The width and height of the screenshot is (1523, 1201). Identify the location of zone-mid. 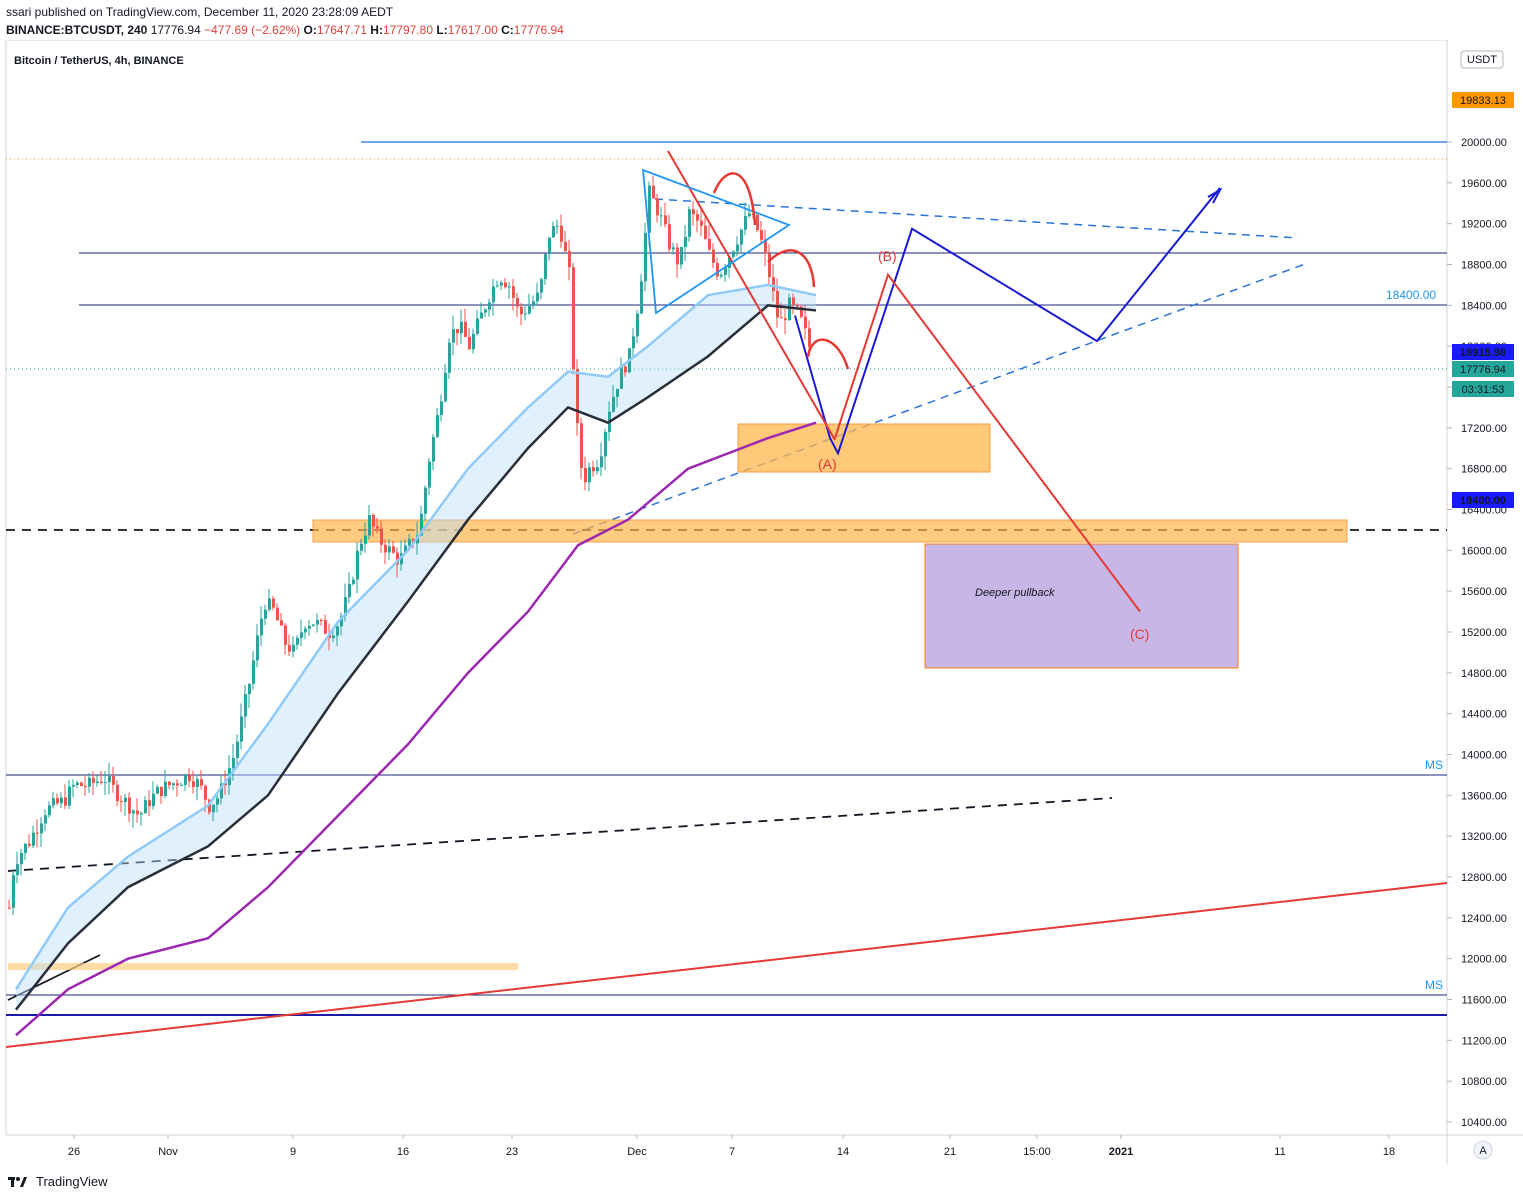
(830, 531).